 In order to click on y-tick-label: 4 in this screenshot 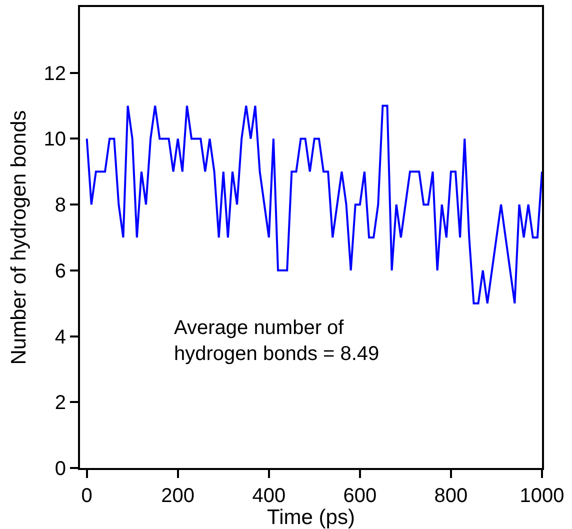, I will do `click(60, 337)`.